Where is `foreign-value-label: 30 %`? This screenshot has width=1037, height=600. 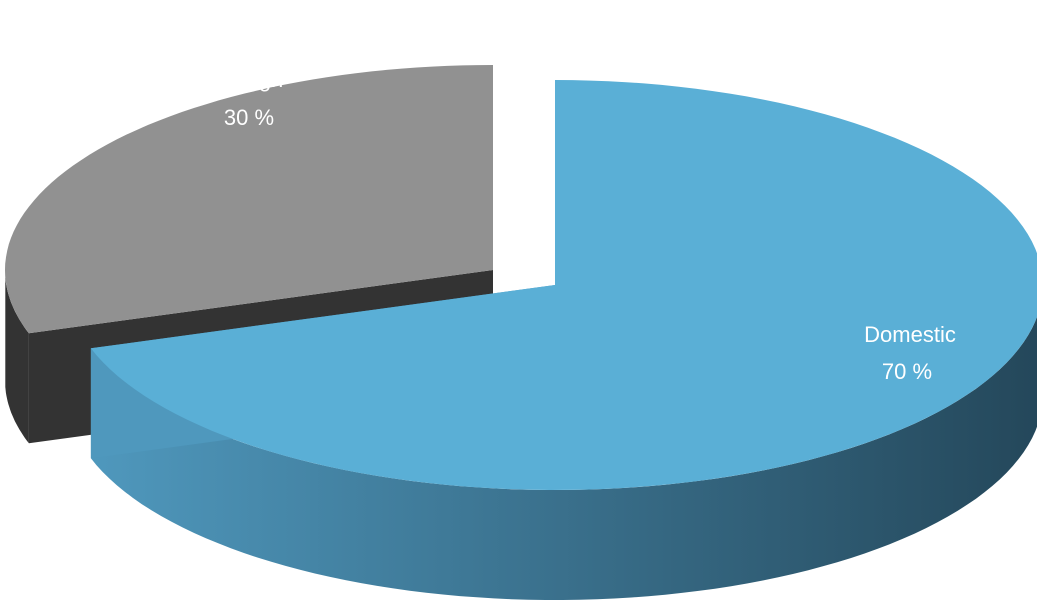
foreign-value-label: 30 % is located at coordinates (249, 117).